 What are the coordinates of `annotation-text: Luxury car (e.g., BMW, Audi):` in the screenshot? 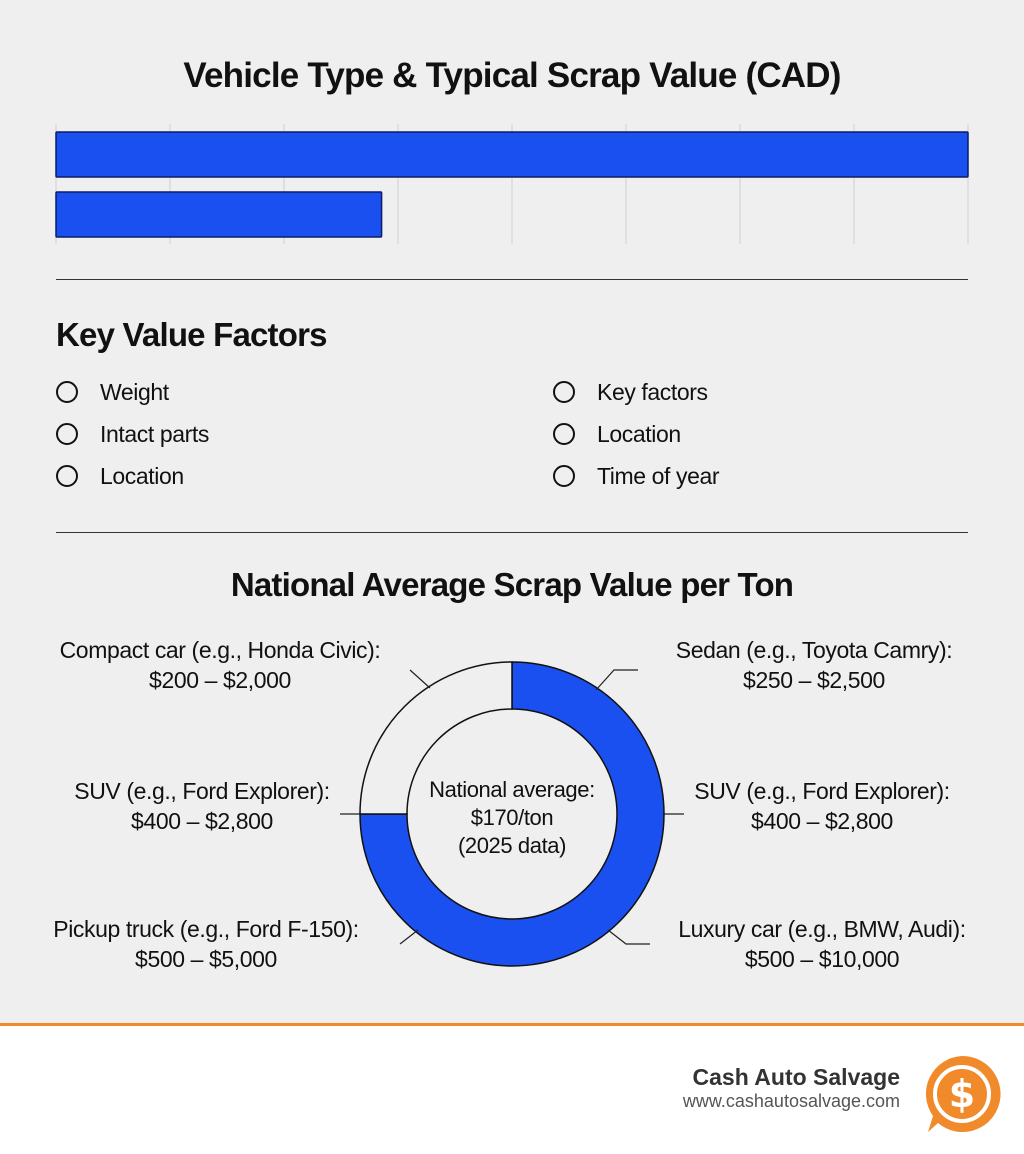 It's located at (822, 929).